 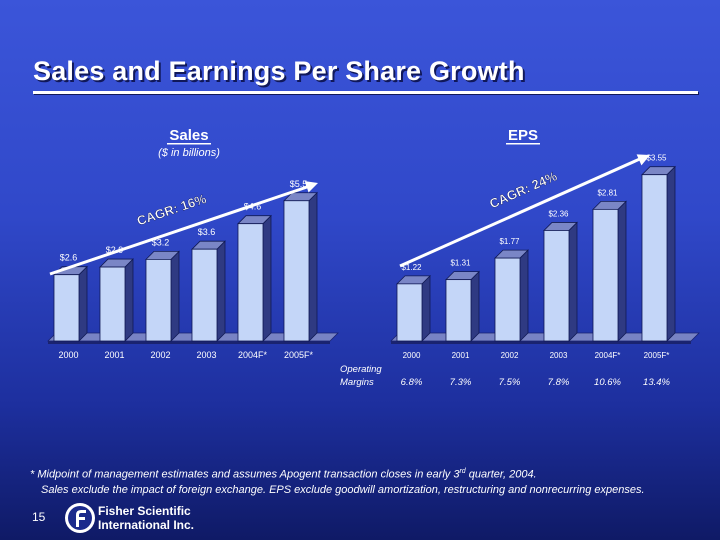 I want to click on chart-title: EPS, so click(x=523, y=135).